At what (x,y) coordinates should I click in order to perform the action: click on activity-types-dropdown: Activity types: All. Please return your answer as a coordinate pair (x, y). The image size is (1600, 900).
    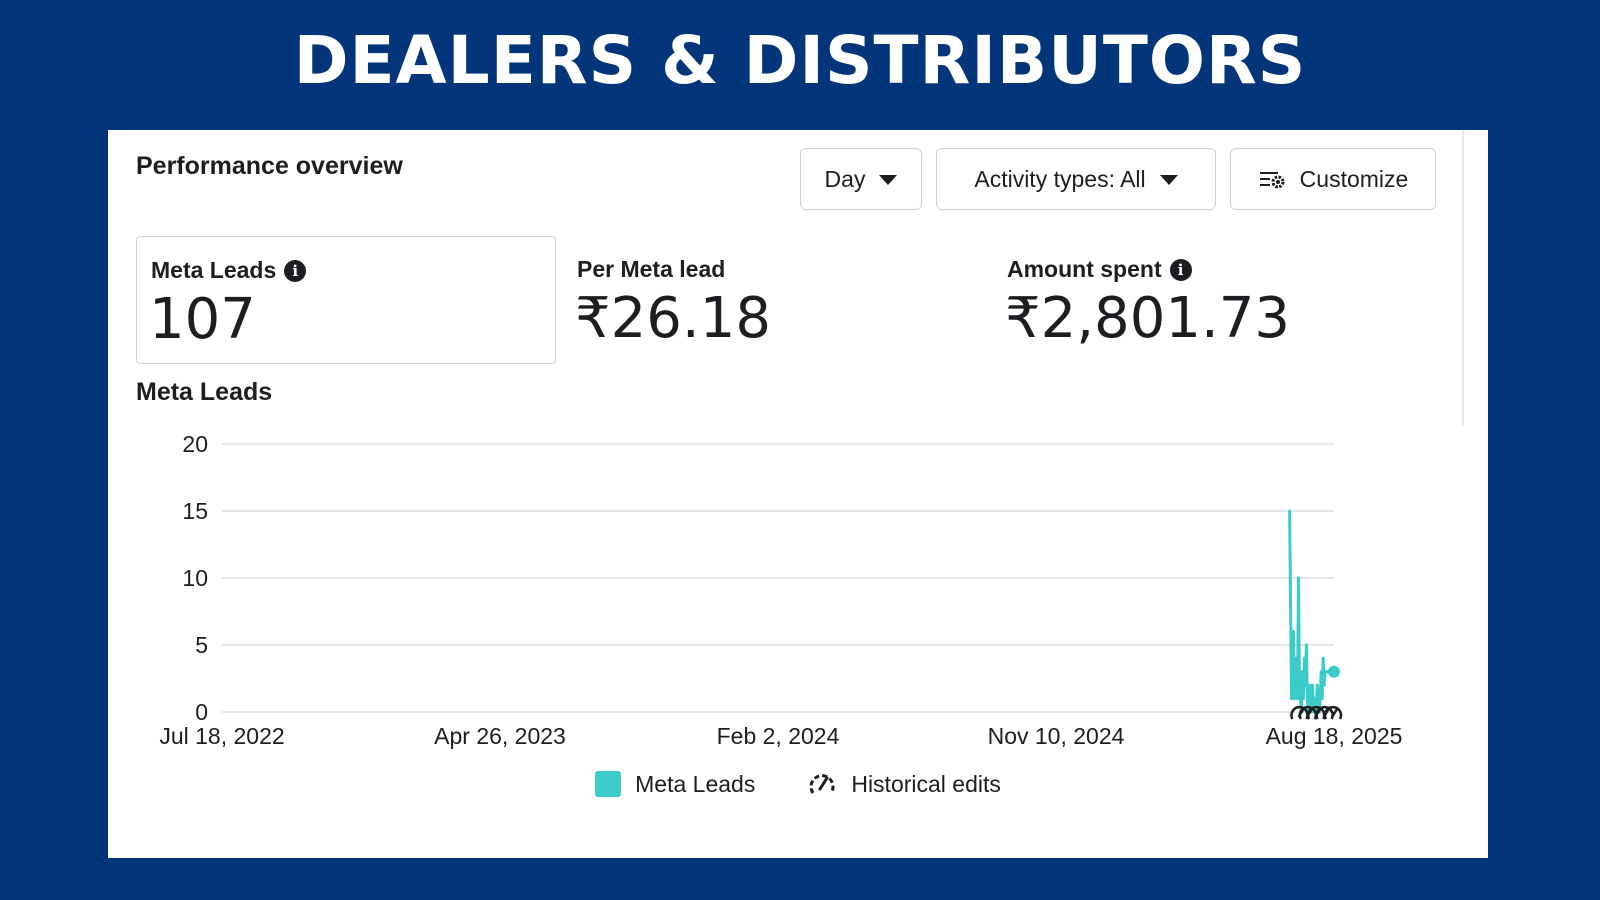
    Looking at the image, I should click on (1076, 179).